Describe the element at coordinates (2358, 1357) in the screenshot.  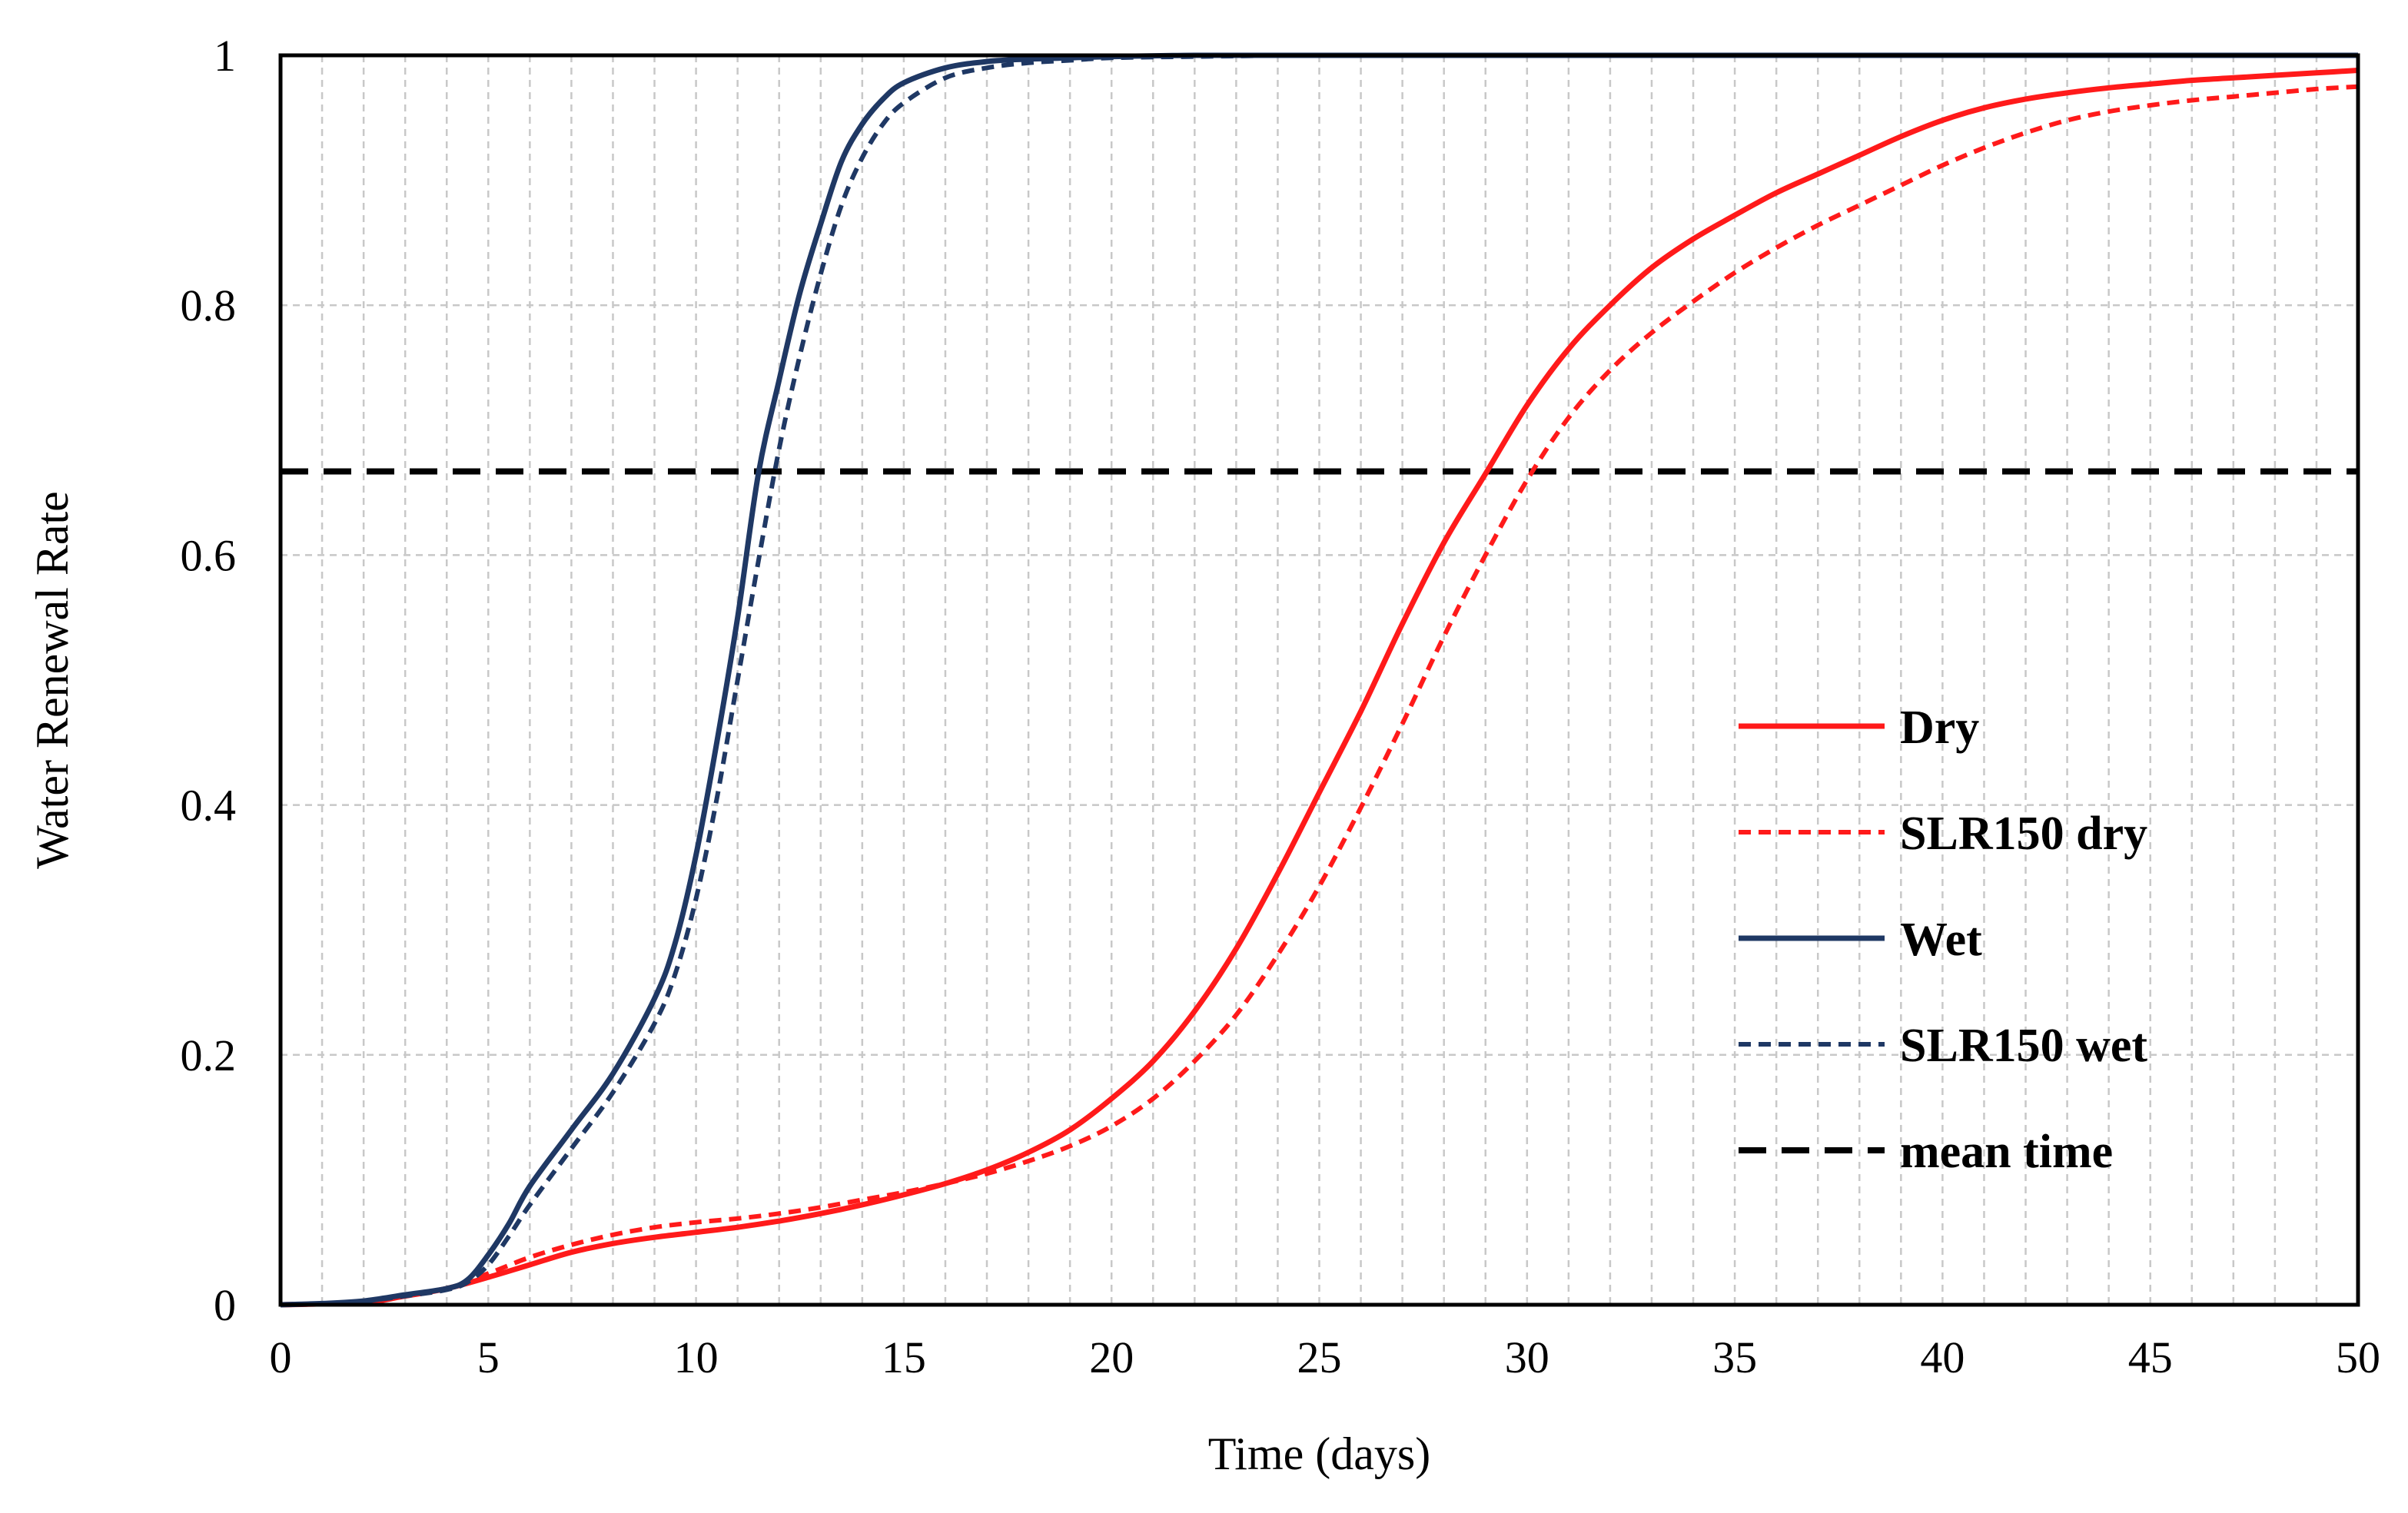
I see `x-tick-label: 50` at that location.